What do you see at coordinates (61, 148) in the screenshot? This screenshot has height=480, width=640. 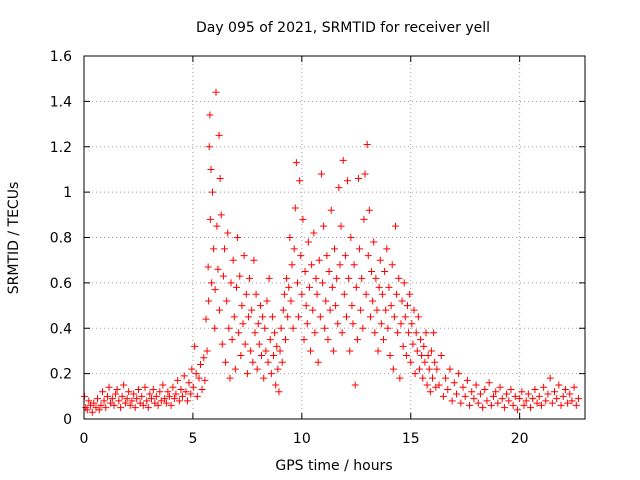 I see `y-tick-label: 1.2` at bounding box center [61, 148].